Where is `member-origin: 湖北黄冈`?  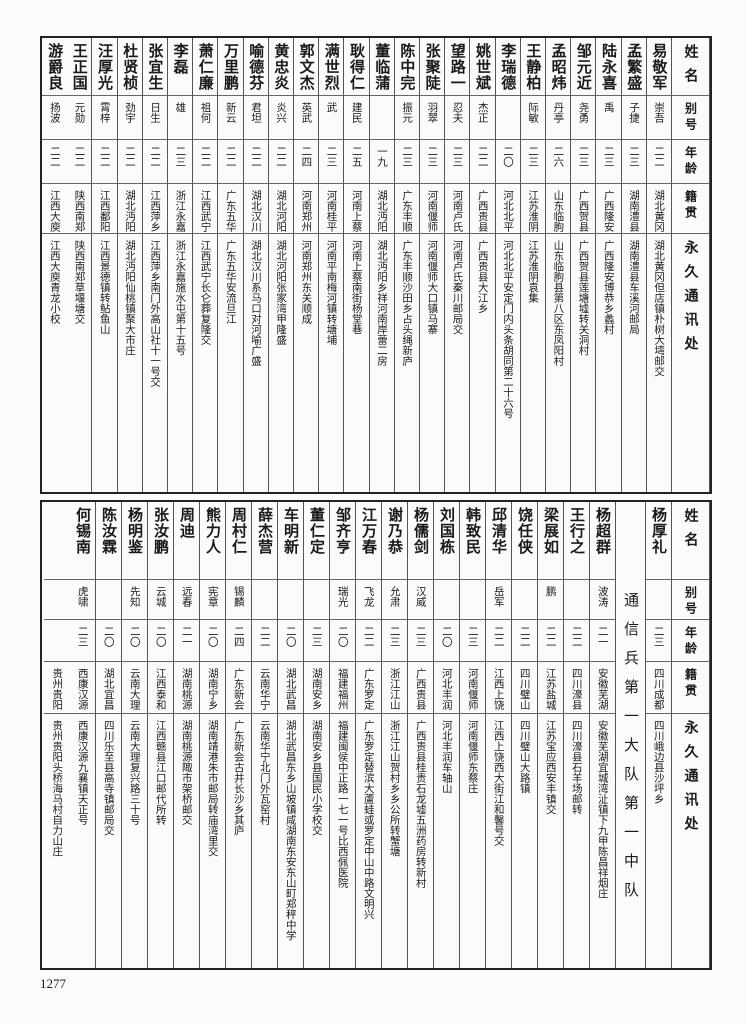
member-origin: 湖北黄冈 is located at coordinates (659, 211).